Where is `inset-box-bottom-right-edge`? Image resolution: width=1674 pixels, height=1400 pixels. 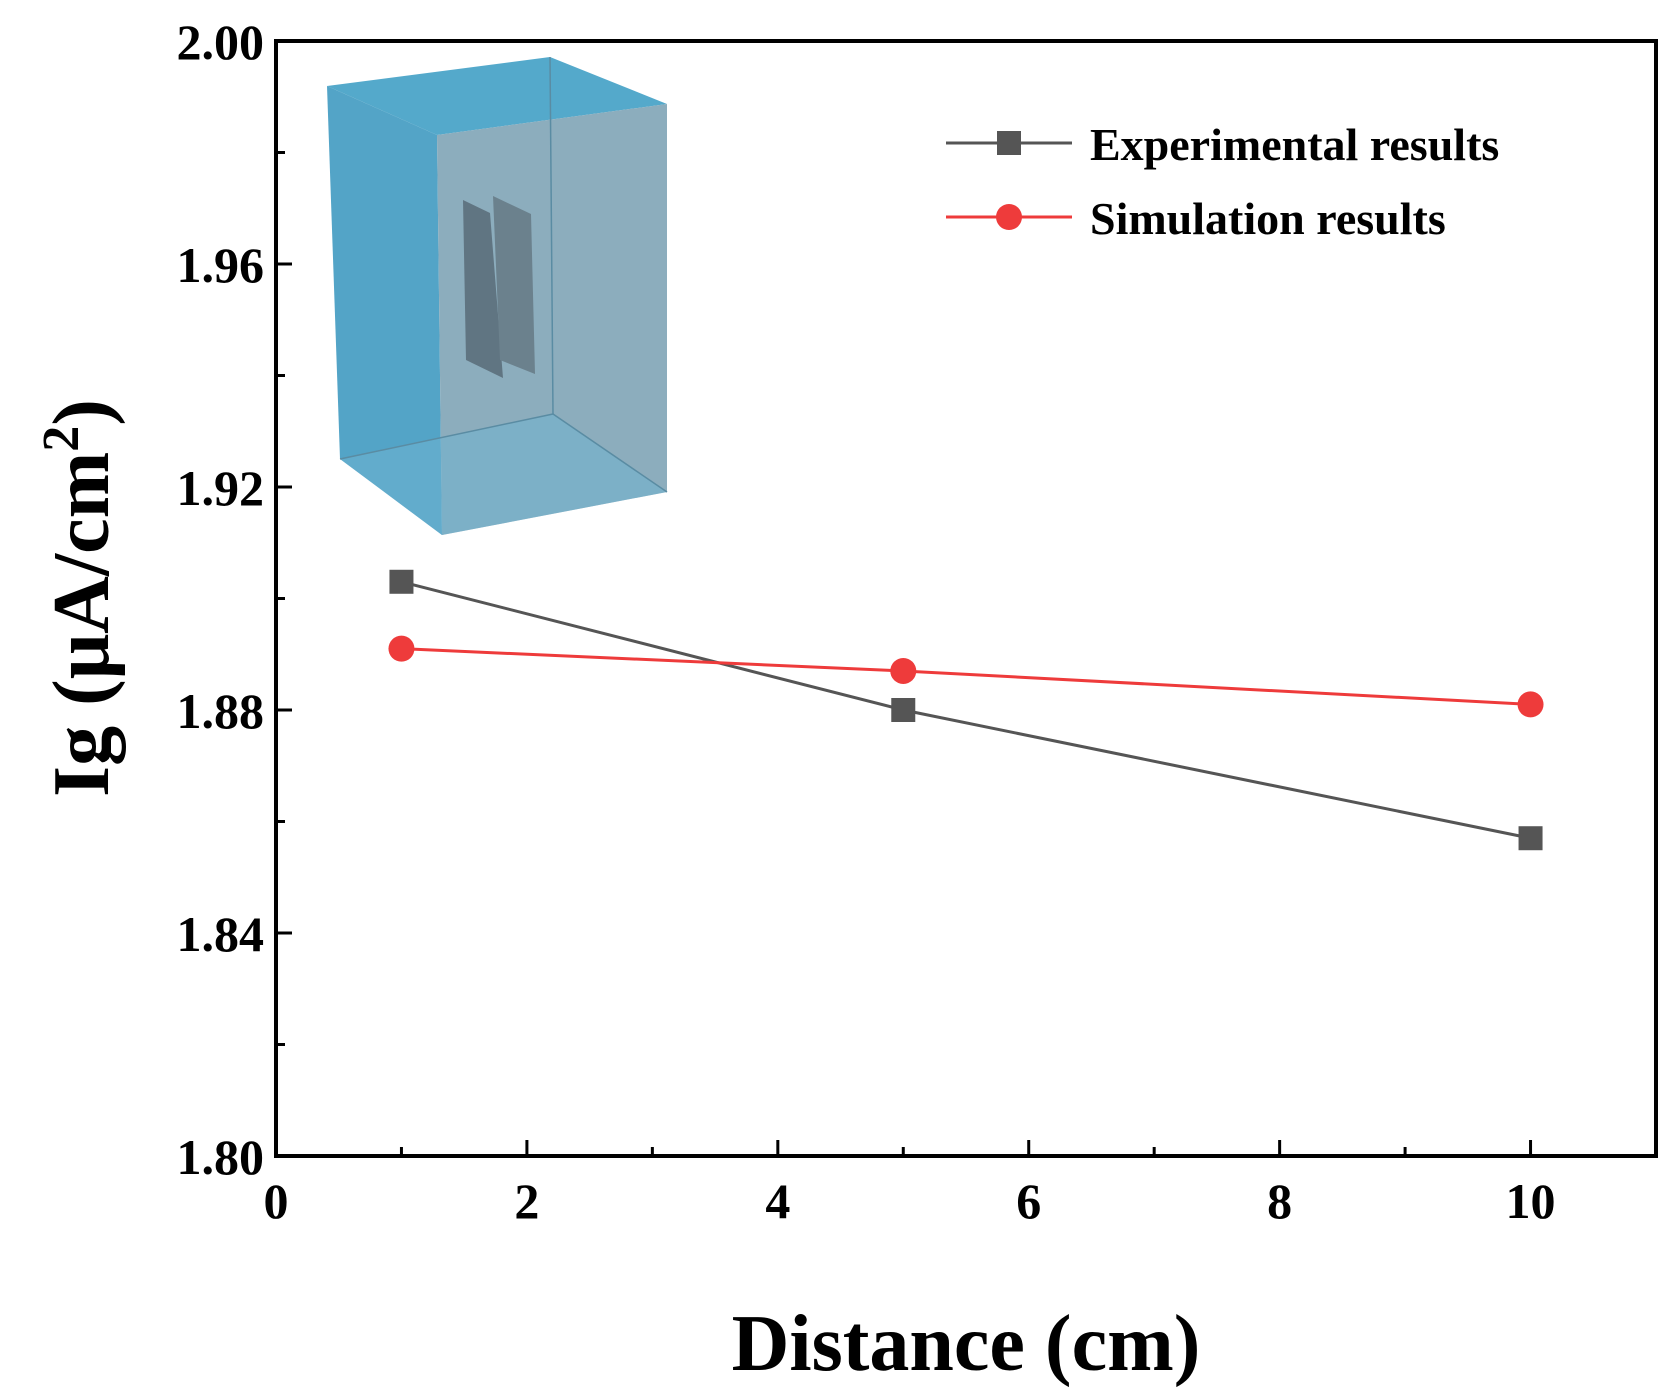
inset-box-bottom-right-edge is located at coordinates (610, 453).